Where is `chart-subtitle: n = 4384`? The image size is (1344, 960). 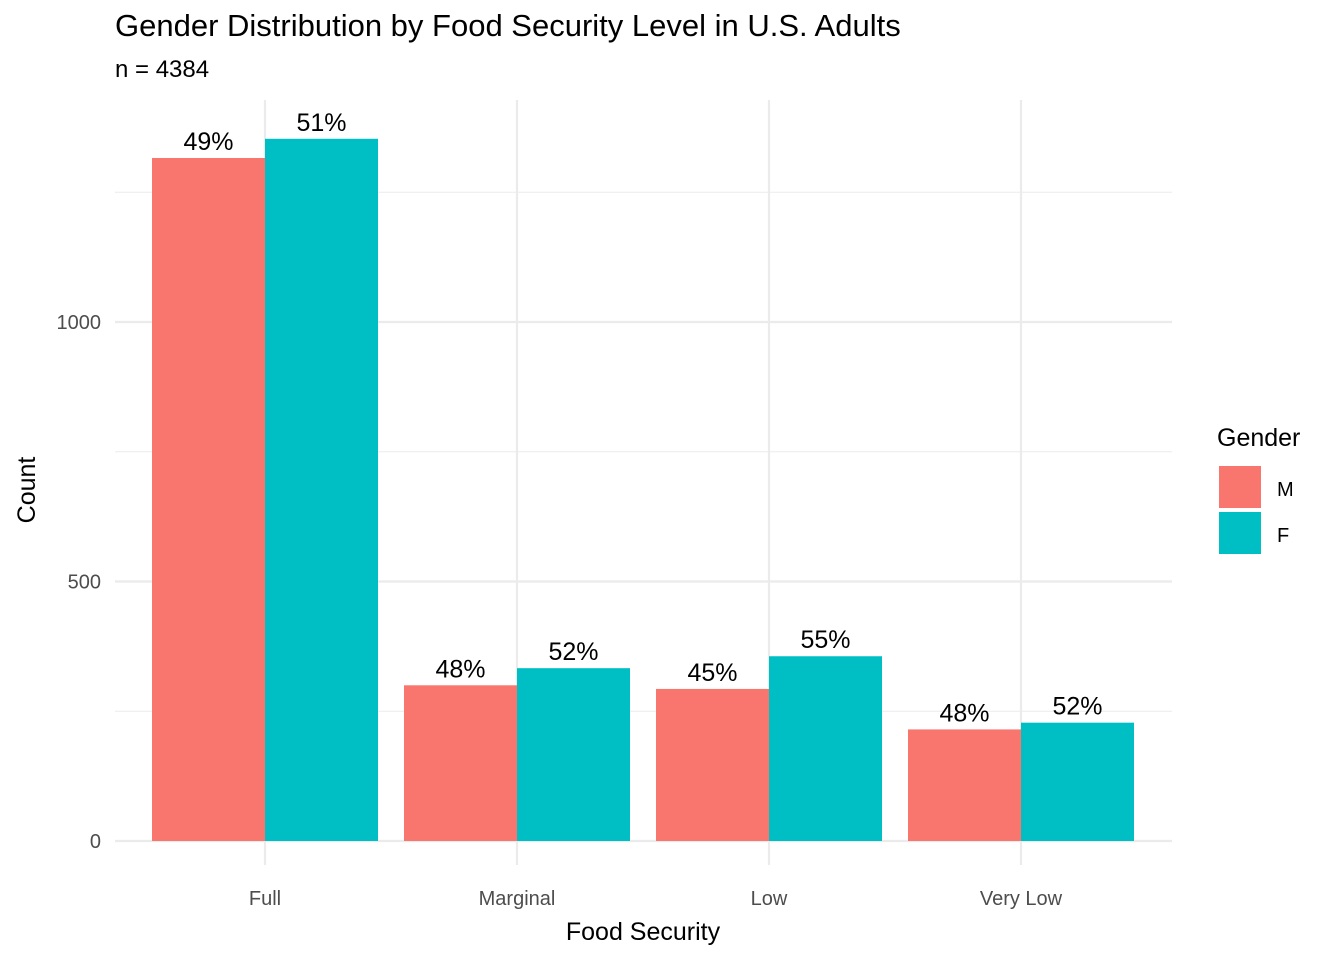
chart-subtitle: n = 4384 is located at coordinates (162, 69).